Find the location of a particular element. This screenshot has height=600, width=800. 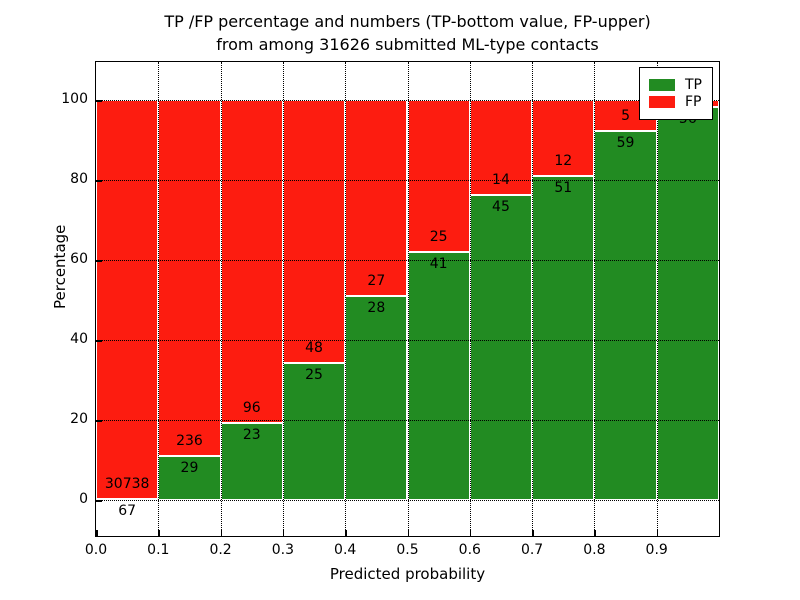

bar-label-fp: 14 is located at coordinates (501, 179).